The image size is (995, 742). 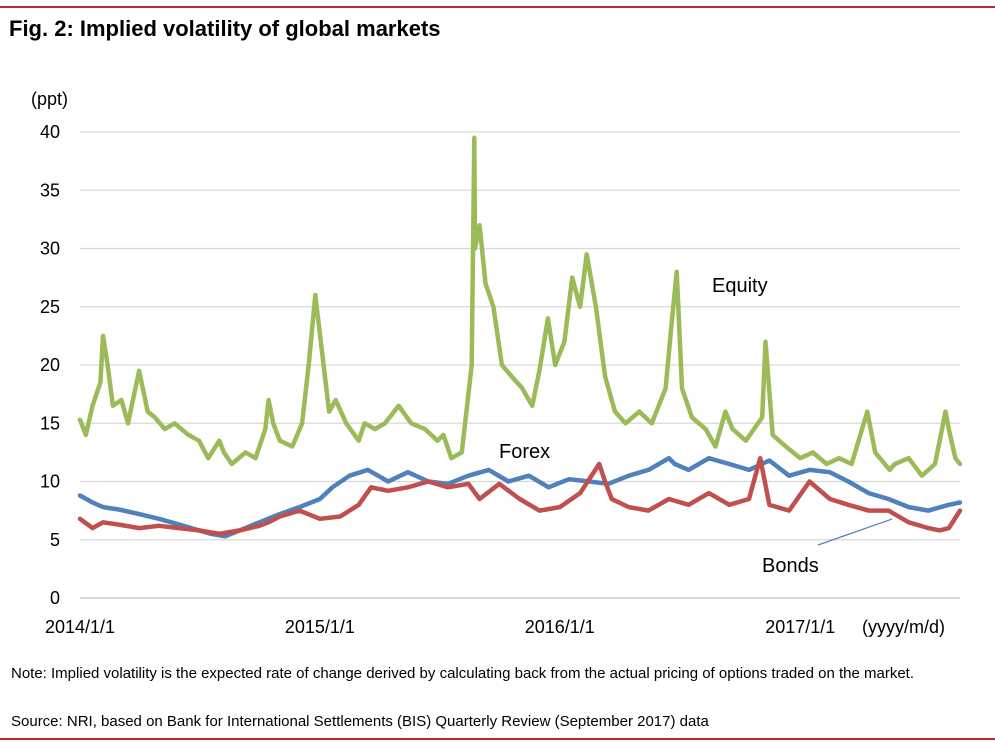 I want to click on x-tick-label: 2016/1/1, so click(x=560, y=627).